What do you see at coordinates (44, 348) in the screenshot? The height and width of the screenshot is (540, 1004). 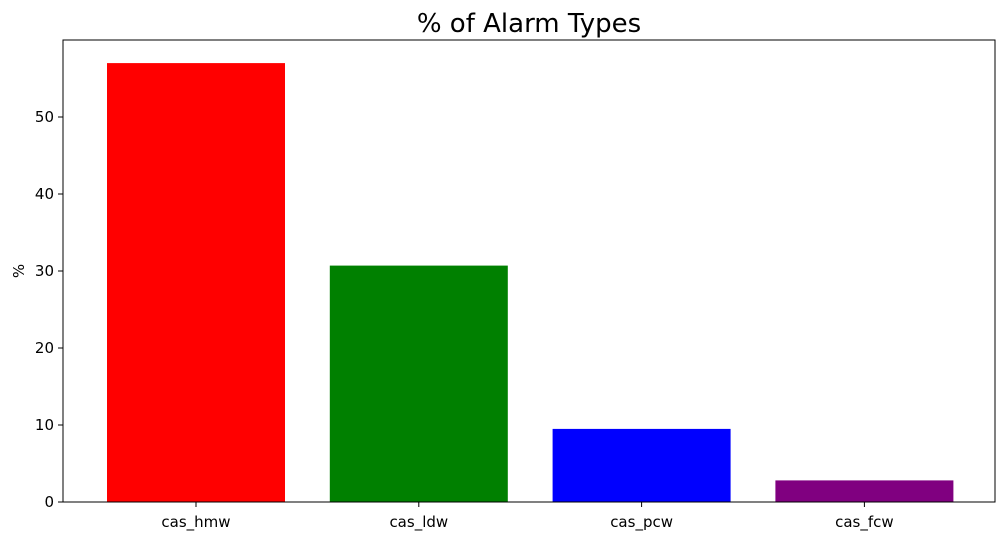 I see `y-tick-label: 20` at bounding box center [44, 348].